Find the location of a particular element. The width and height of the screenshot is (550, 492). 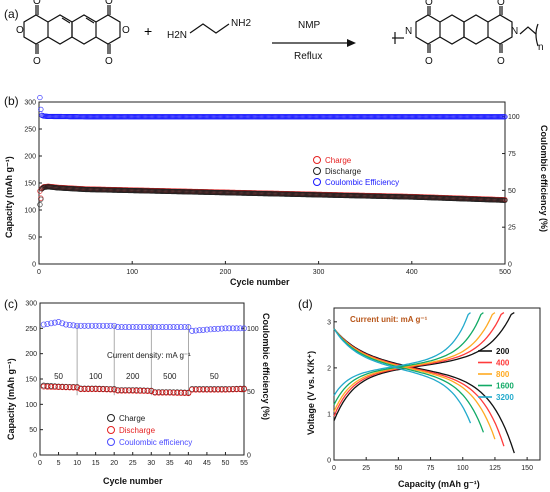

series-c-discharge is located at coordinates (143, 390).